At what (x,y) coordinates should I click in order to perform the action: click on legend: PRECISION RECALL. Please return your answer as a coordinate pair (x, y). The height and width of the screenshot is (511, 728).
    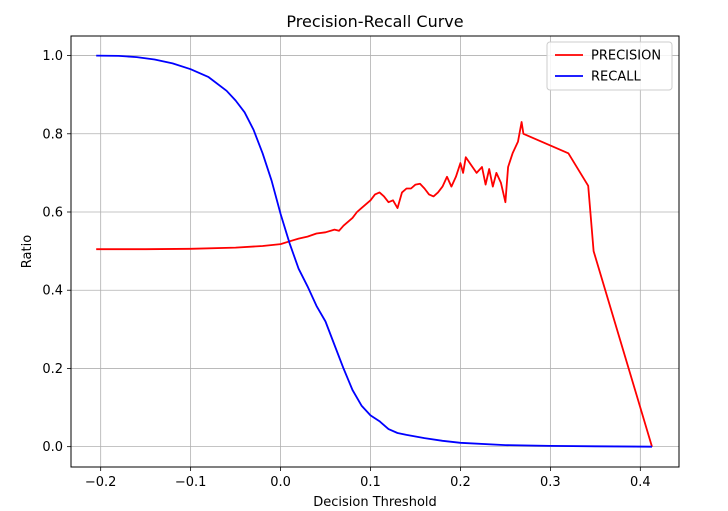
    Looking at the image, I should click on (609, 66).